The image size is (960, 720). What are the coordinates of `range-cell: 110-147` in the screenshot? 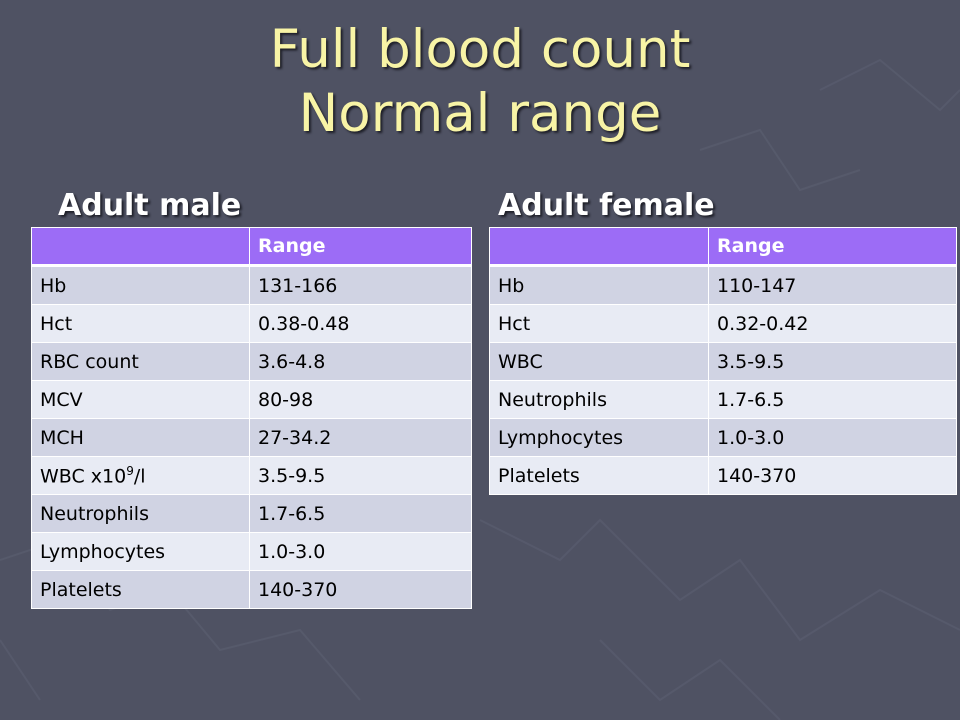 It's located at (832, 285).